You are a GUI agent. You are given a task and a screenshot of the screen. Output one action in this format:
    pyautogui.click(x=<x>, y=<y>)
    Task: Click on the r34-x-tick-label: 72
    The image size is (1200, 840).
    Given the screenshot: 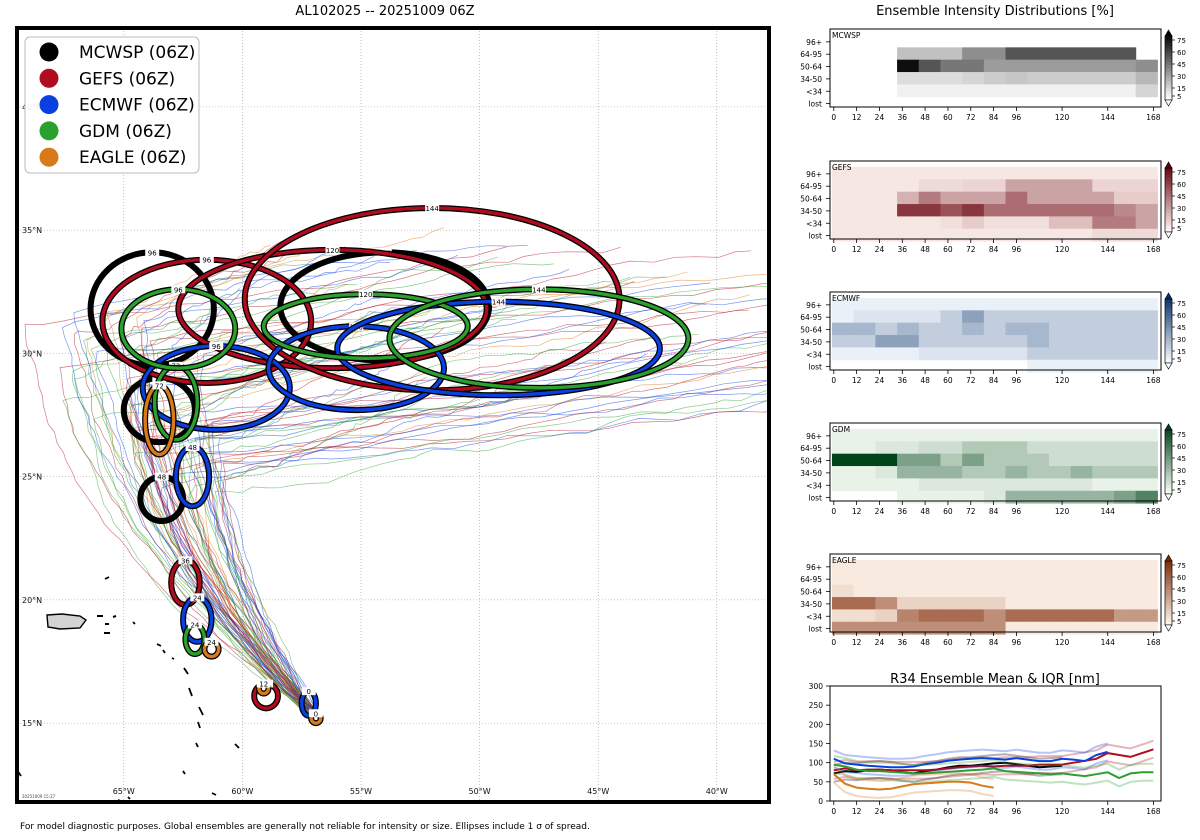 What is the action you would take?
    pyautogui.click(x=971, y=811)
    